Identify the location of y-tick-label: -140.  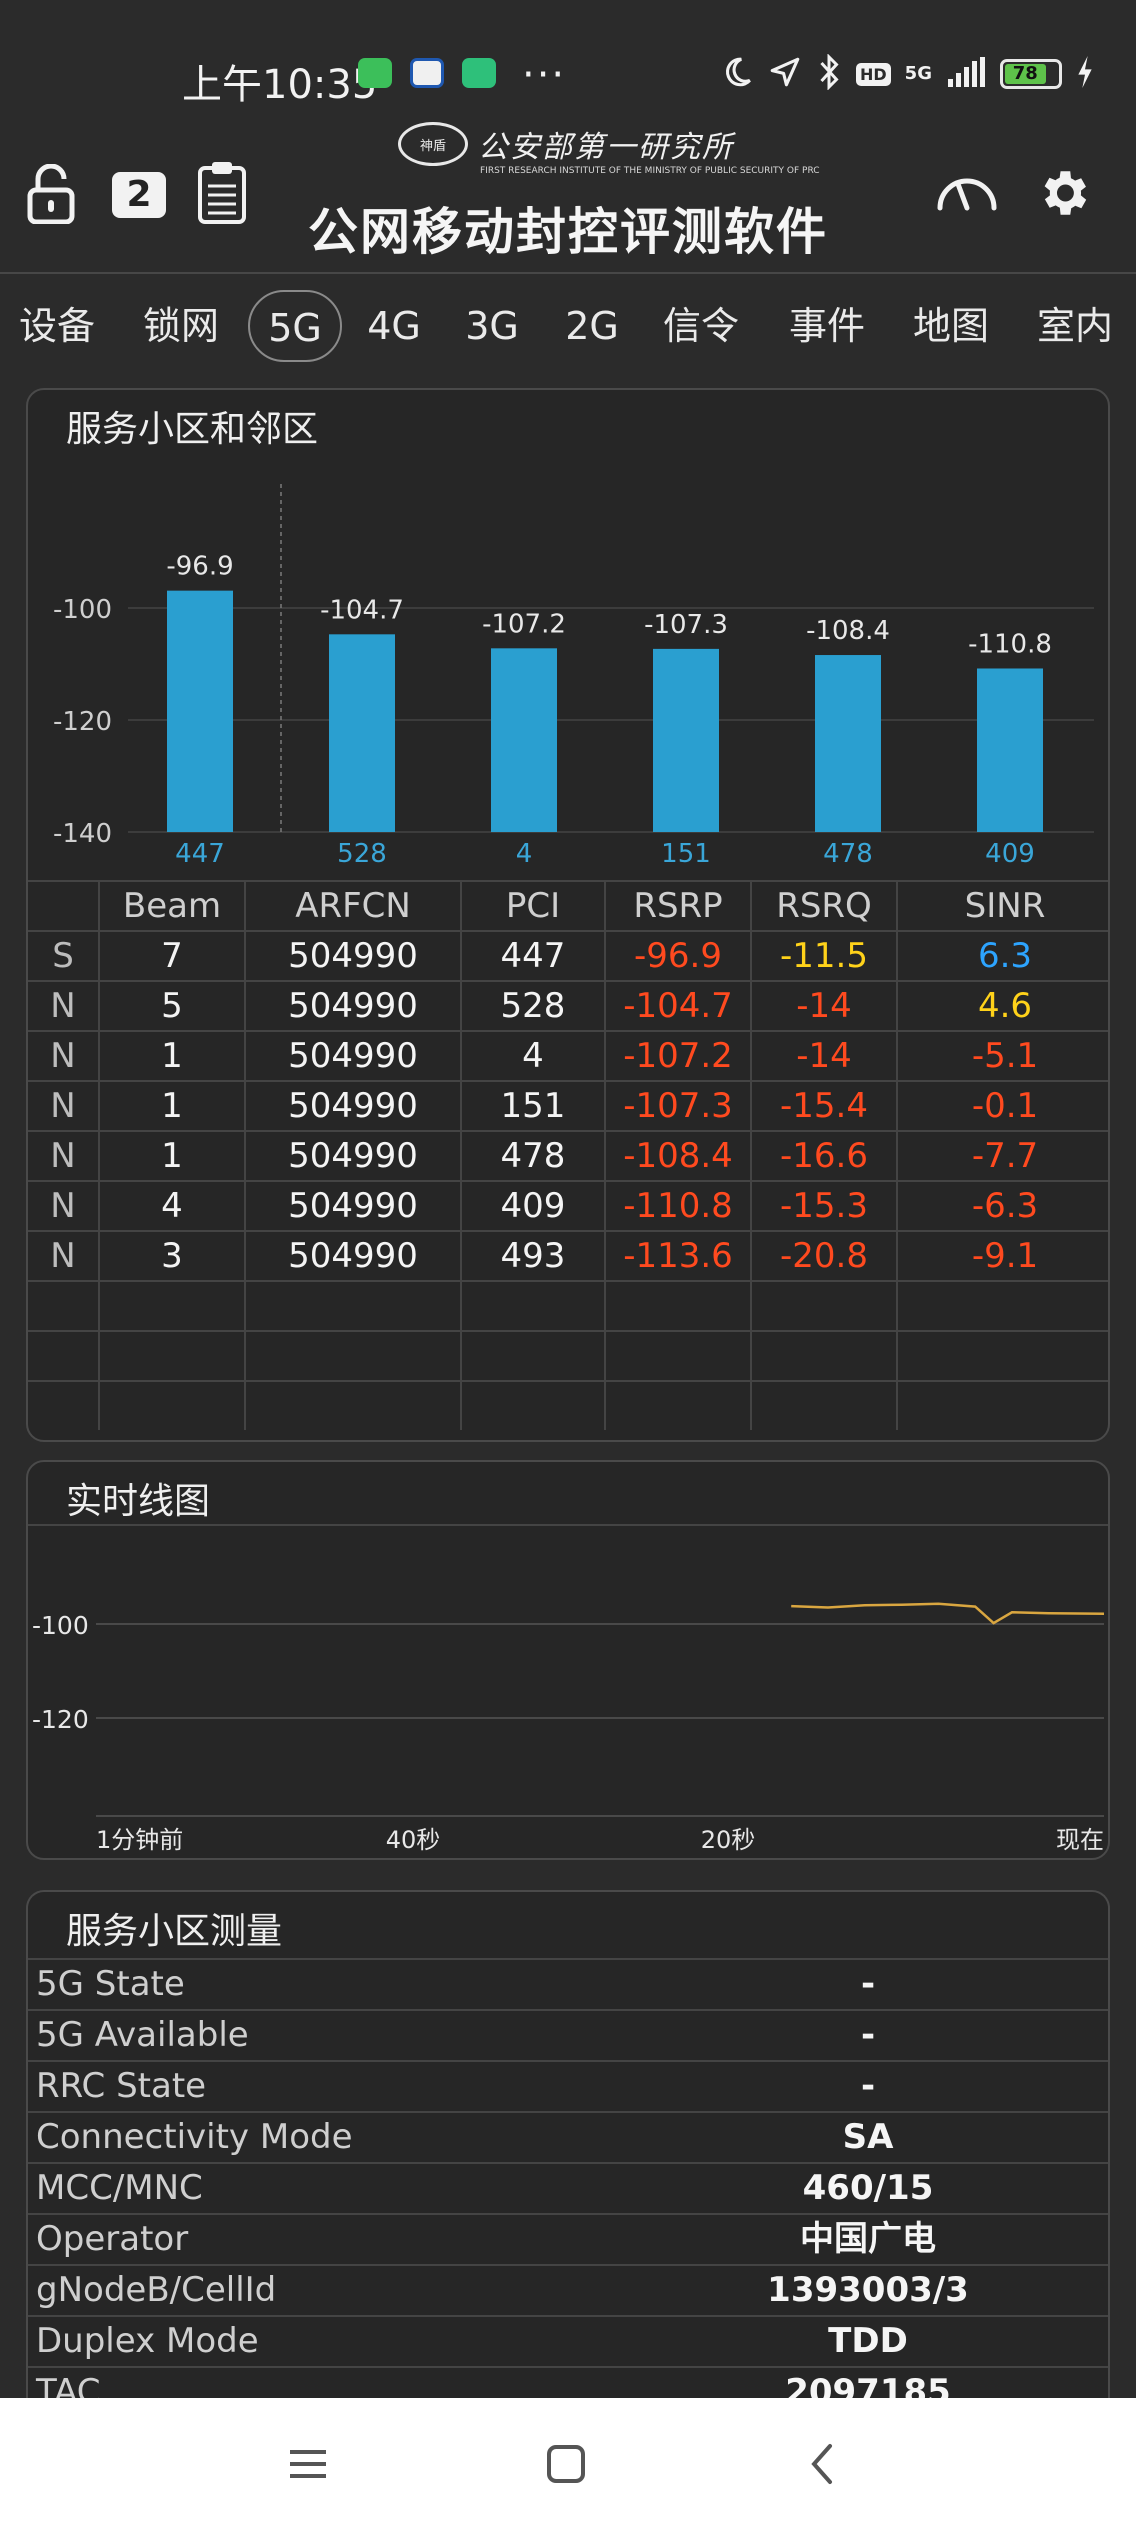
(82, 834).